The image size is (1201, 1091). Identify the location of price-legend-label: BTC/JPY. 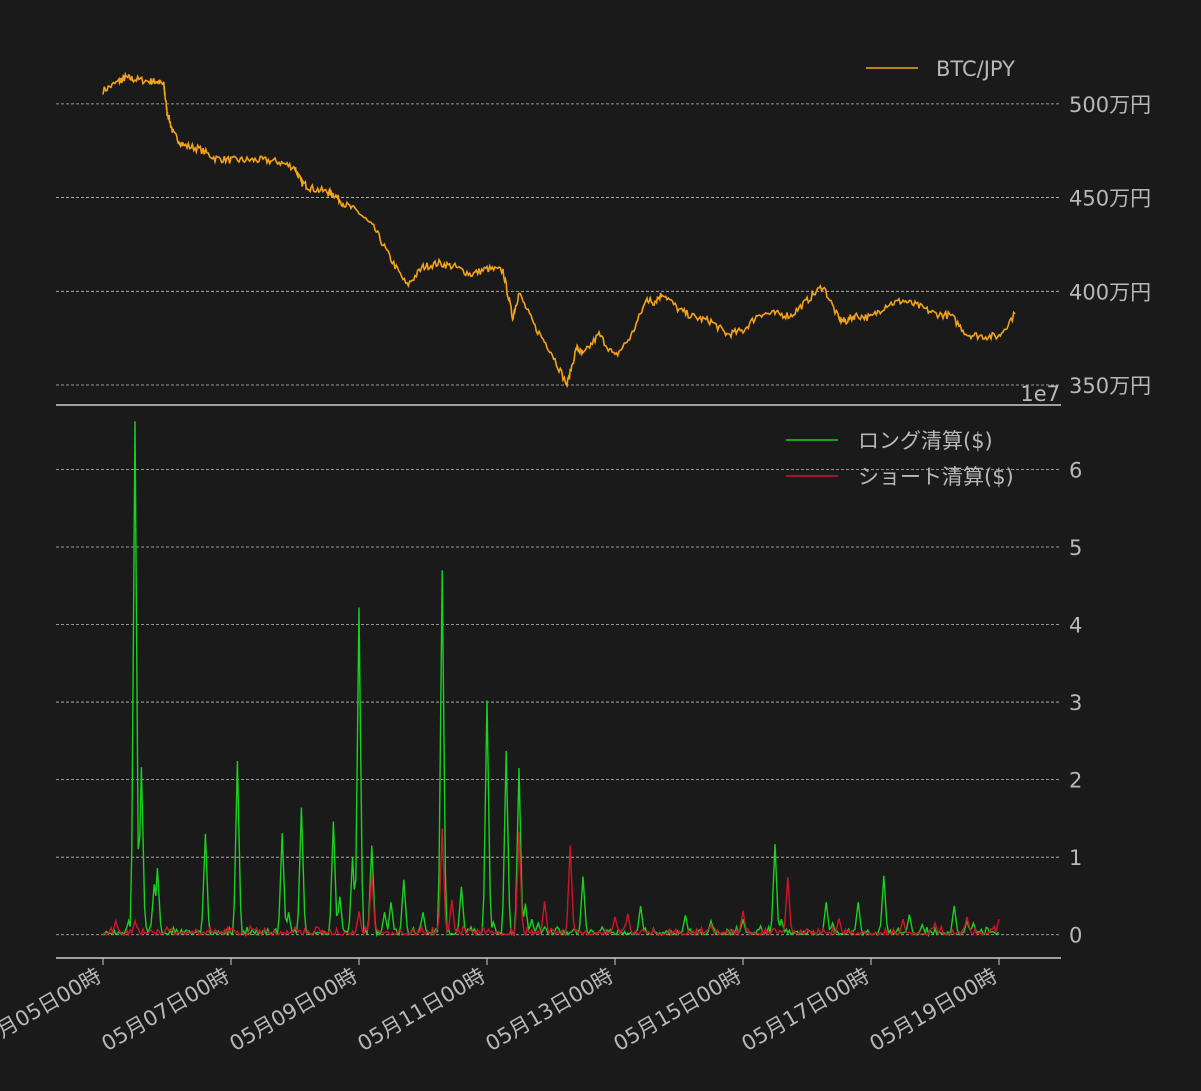
(975, 69).